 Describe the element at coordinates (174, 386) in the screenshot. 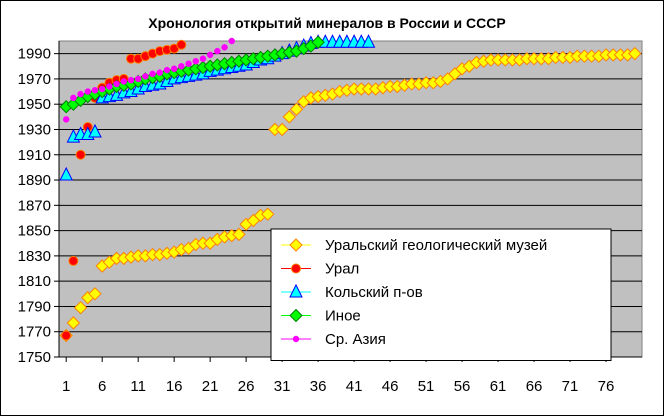

I see `x-tick-label: 16` at that location.